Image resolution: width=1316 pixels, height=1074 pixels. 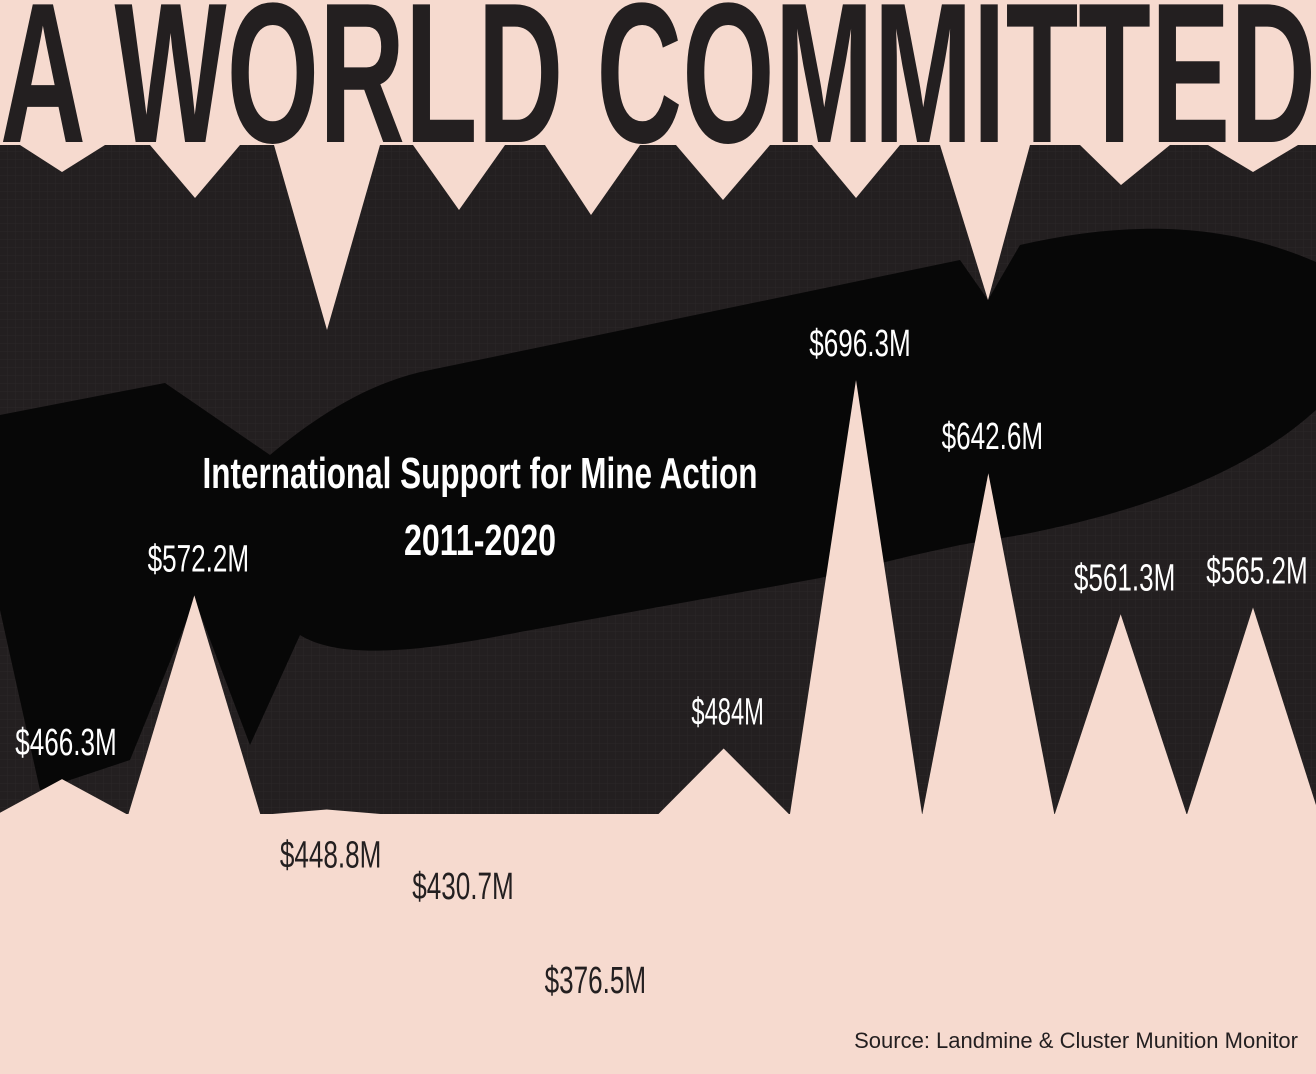 What do you see at coordinates (860, 344) in the screenshot?
I see `value-label: $696.3M` at bounding box center [860, 344].